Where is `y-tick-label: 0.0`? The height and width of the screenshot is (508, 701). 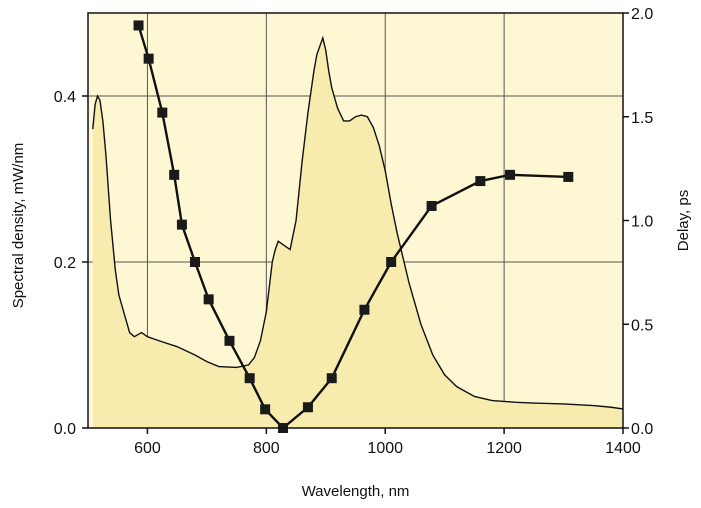 y-tick-label: 0.0 is located at coordinates (65, 429).